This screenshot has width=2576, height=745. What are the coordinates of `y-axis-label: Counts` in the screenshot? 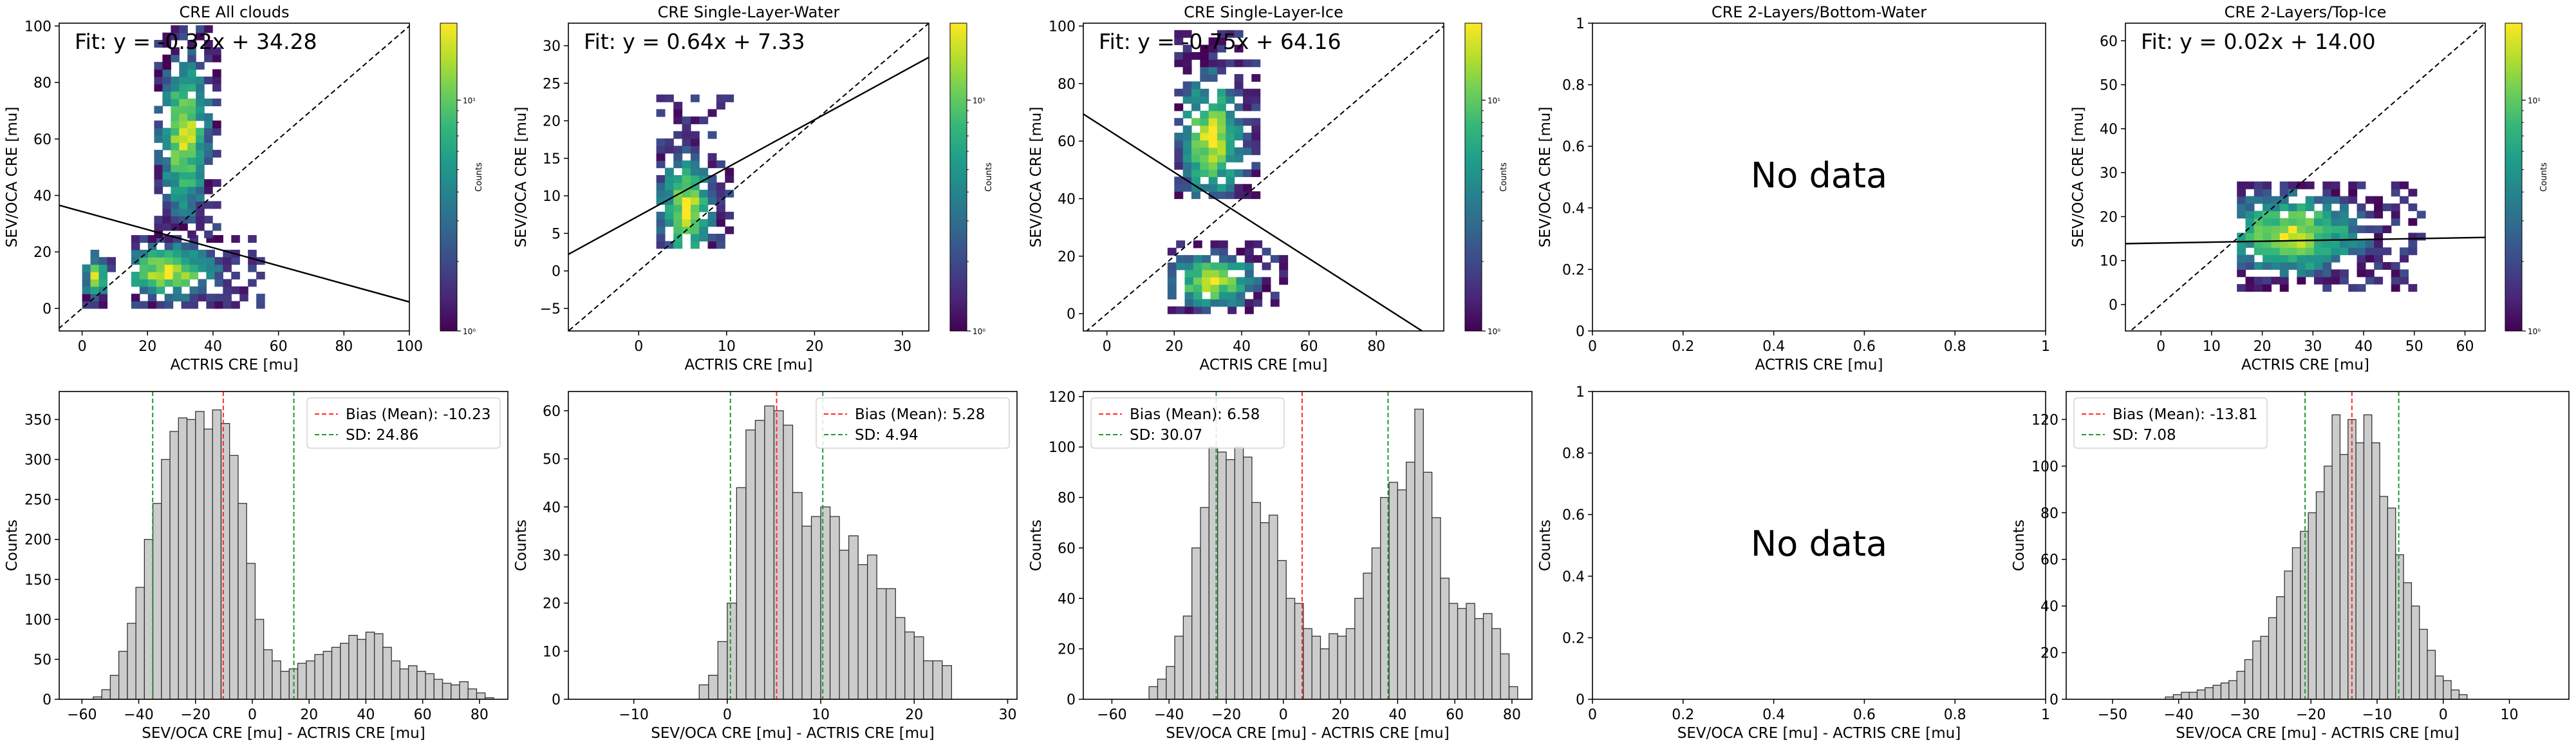 It's located at (1546, 546).